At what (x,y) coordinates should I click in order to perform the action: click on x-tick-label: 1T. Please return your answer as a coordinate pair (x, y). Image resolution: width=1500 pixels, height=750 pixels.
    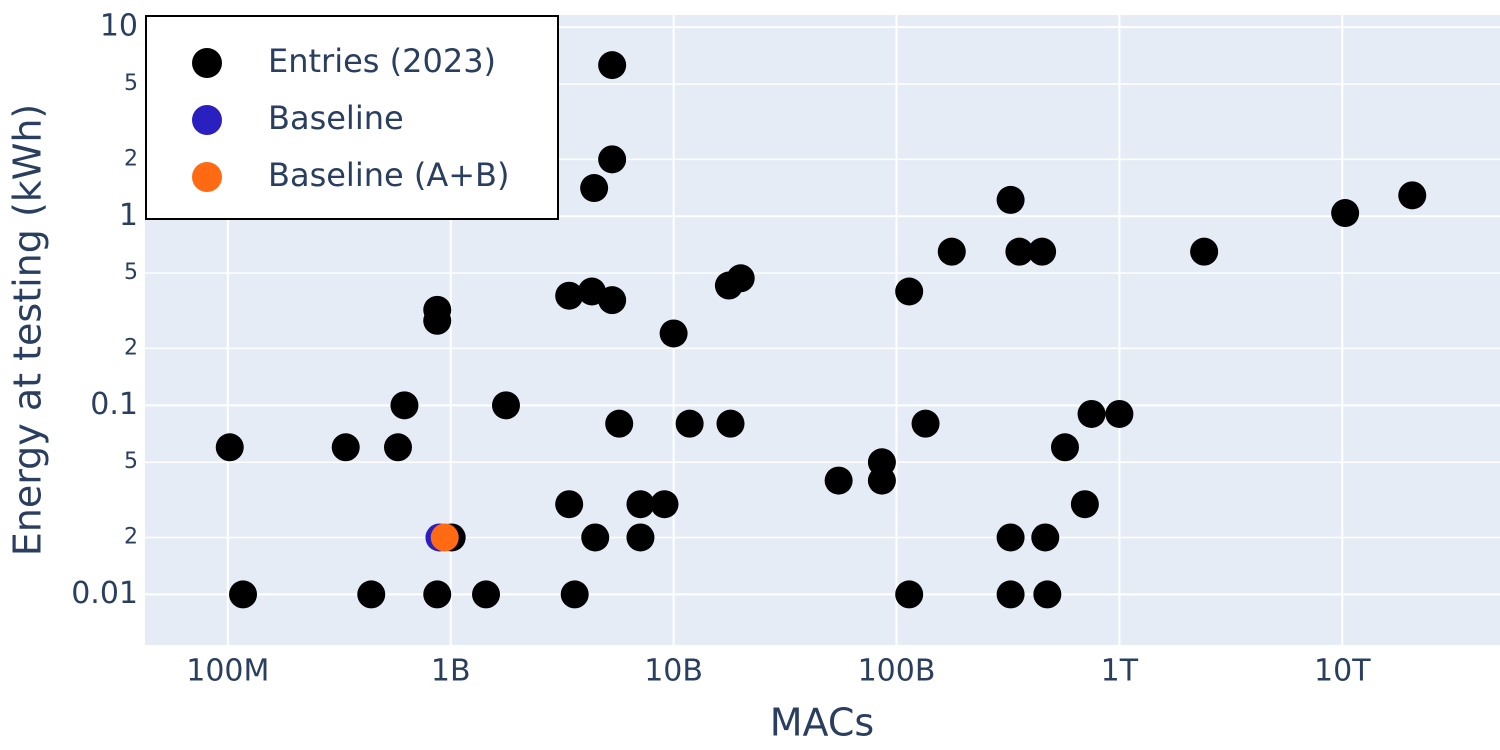
    Looking at the image, I should click on (1120, 671).